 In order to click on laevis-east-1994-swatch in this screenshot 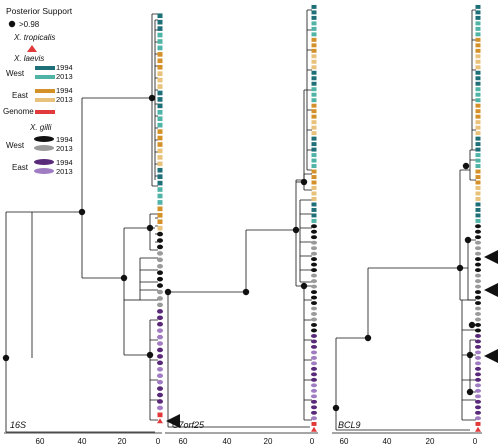, I will do `click(45, 91)`.